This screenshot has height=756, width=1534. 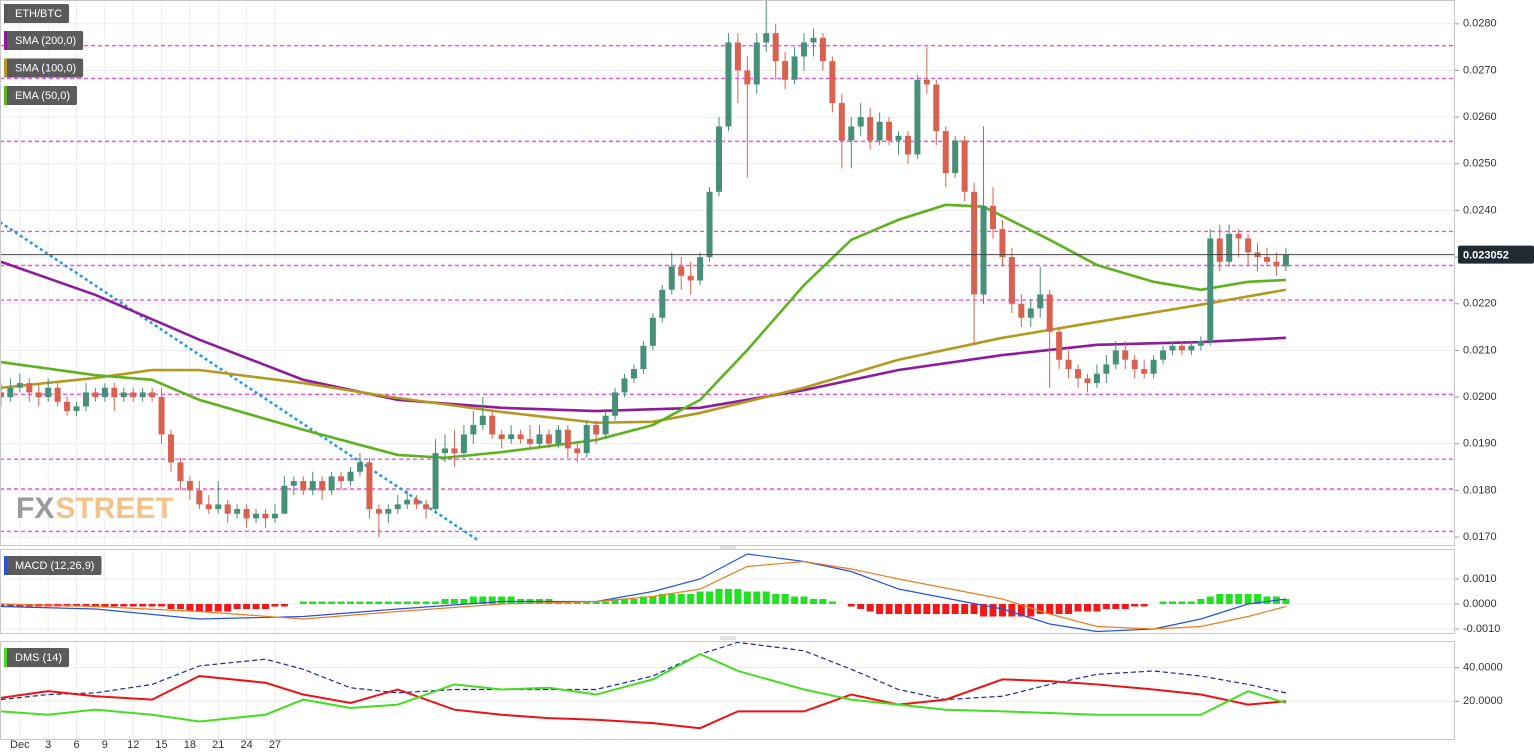 What do you see at coordinates (1496, 254) in the screenshot?
I see `last-price-tag` at bounding box center [1496, 254].